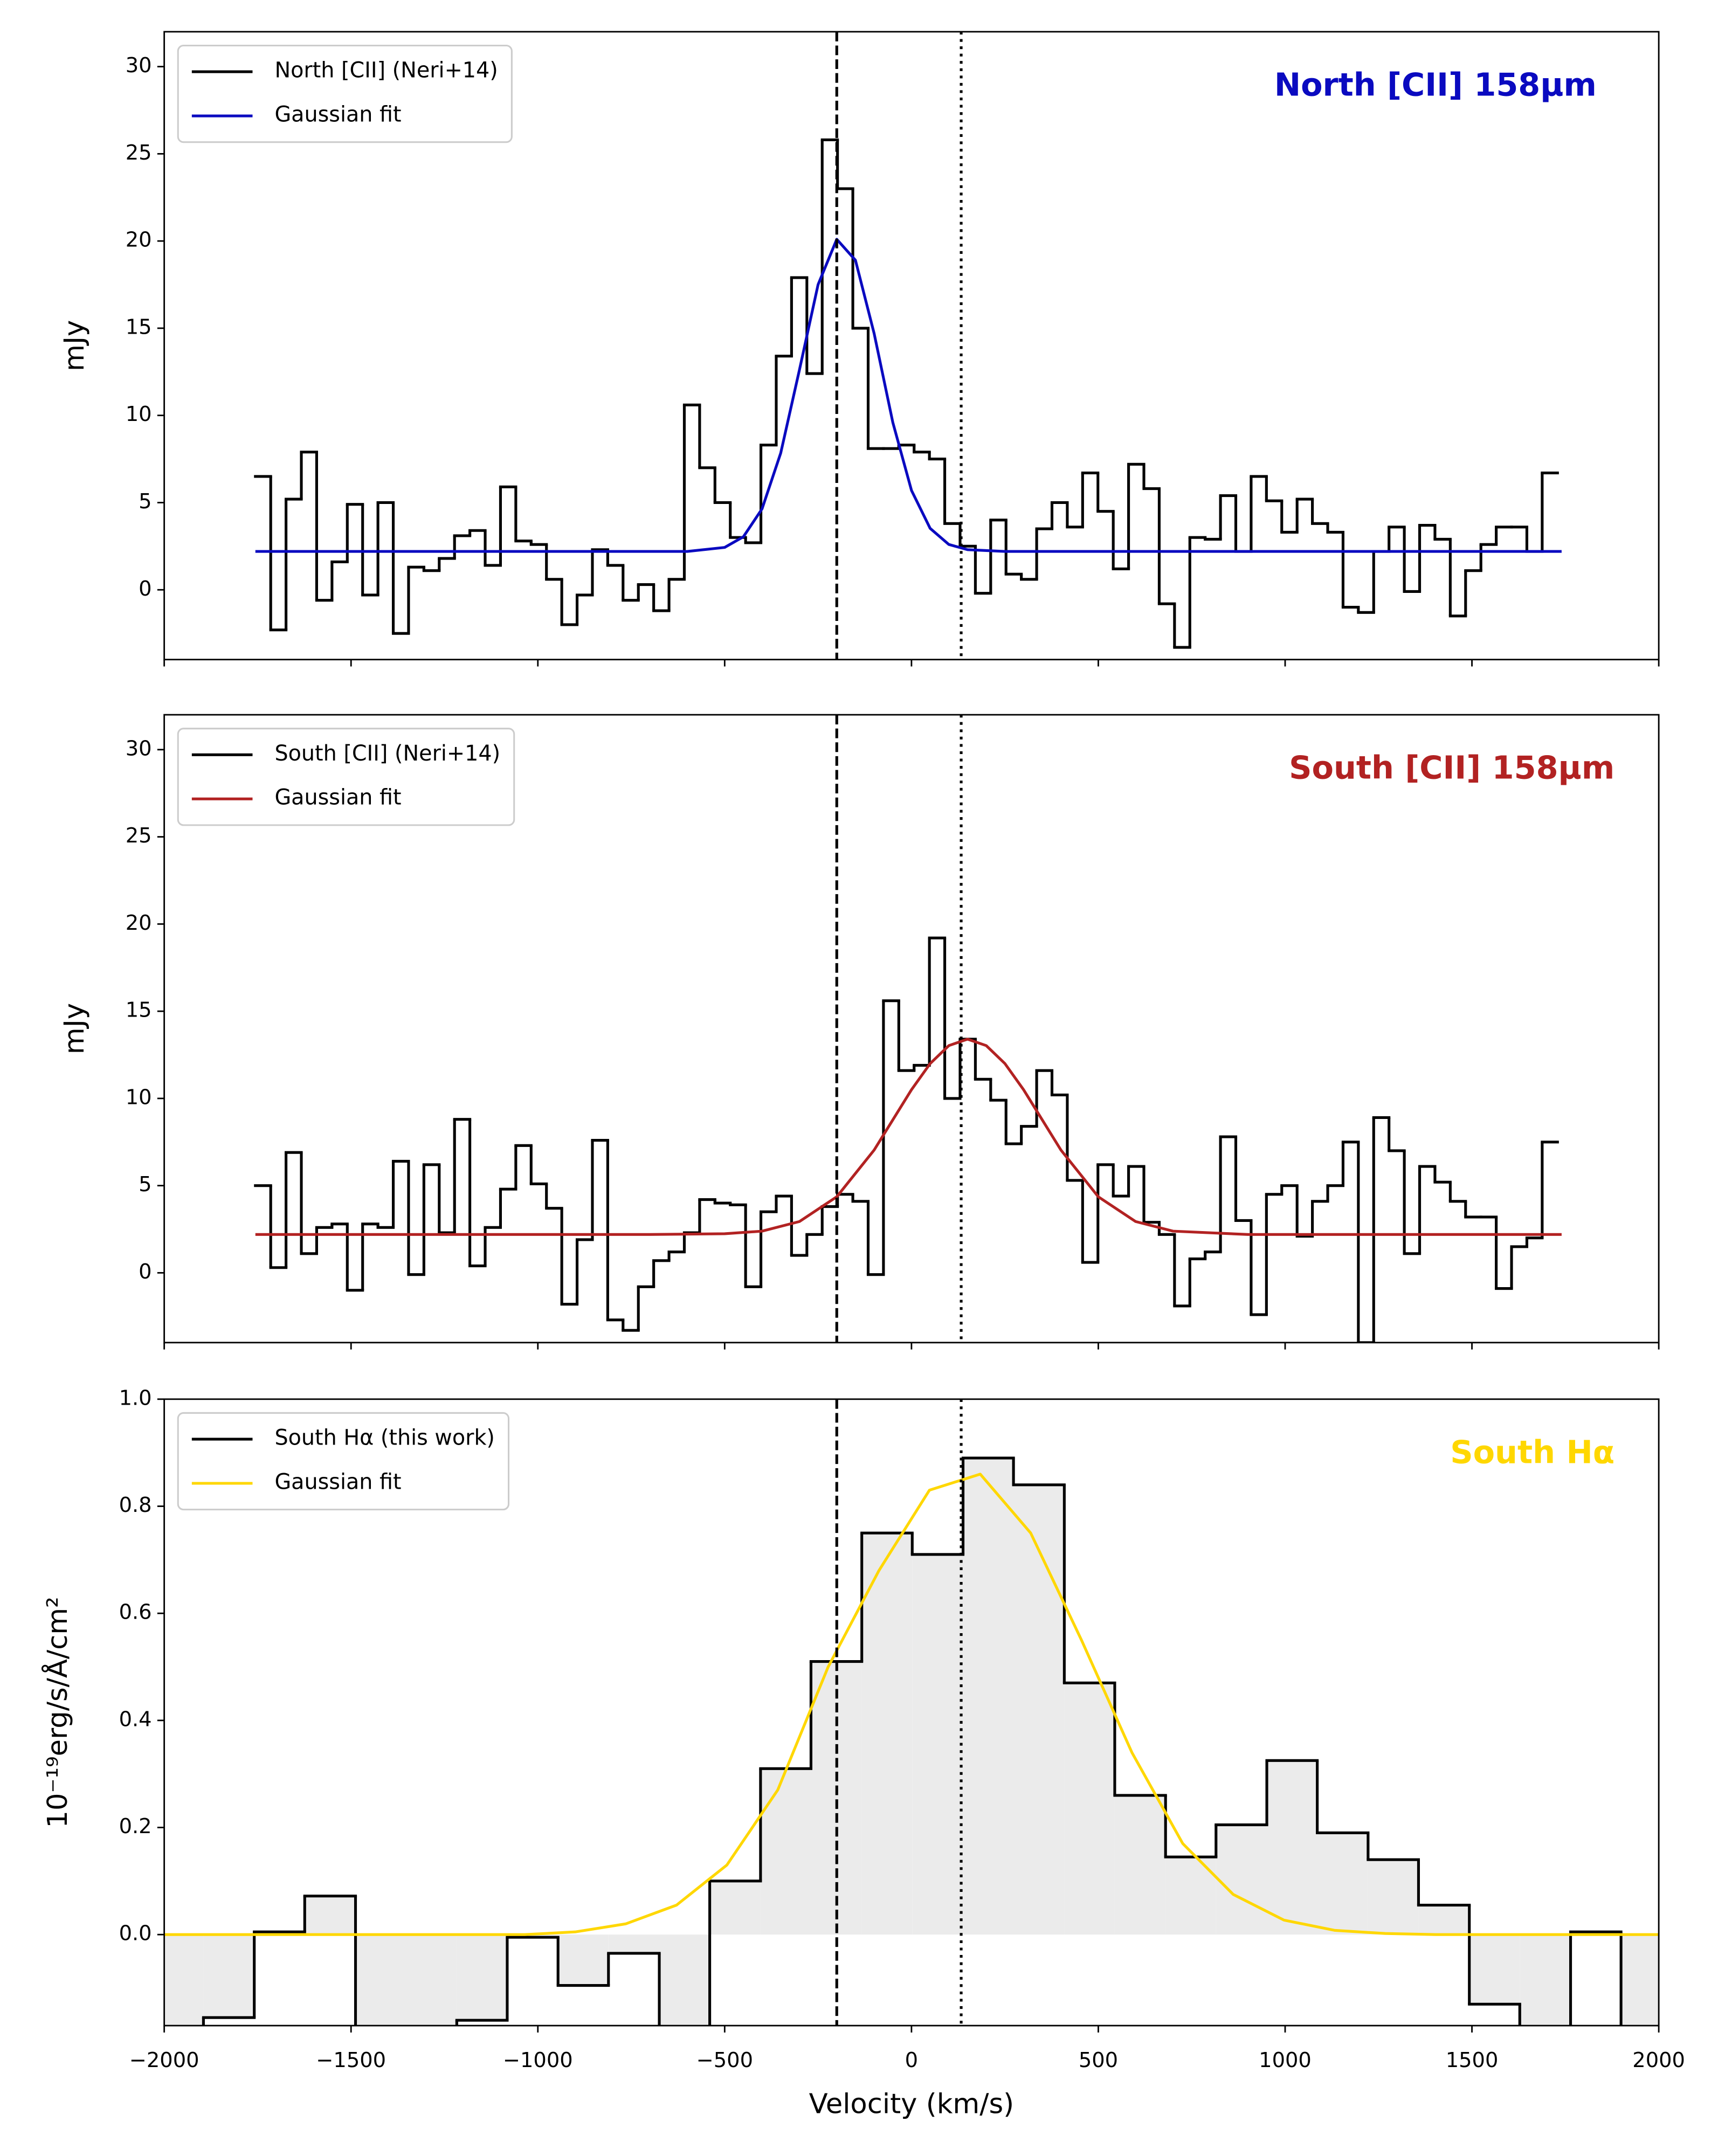 Image resolution: width=1725 pixels, height=2156 pixels. What do you see at coordinates (384, 1438) in the screenshot?
I see `legend-label: South Hα (this work)` at bounding box center [384, 1438].